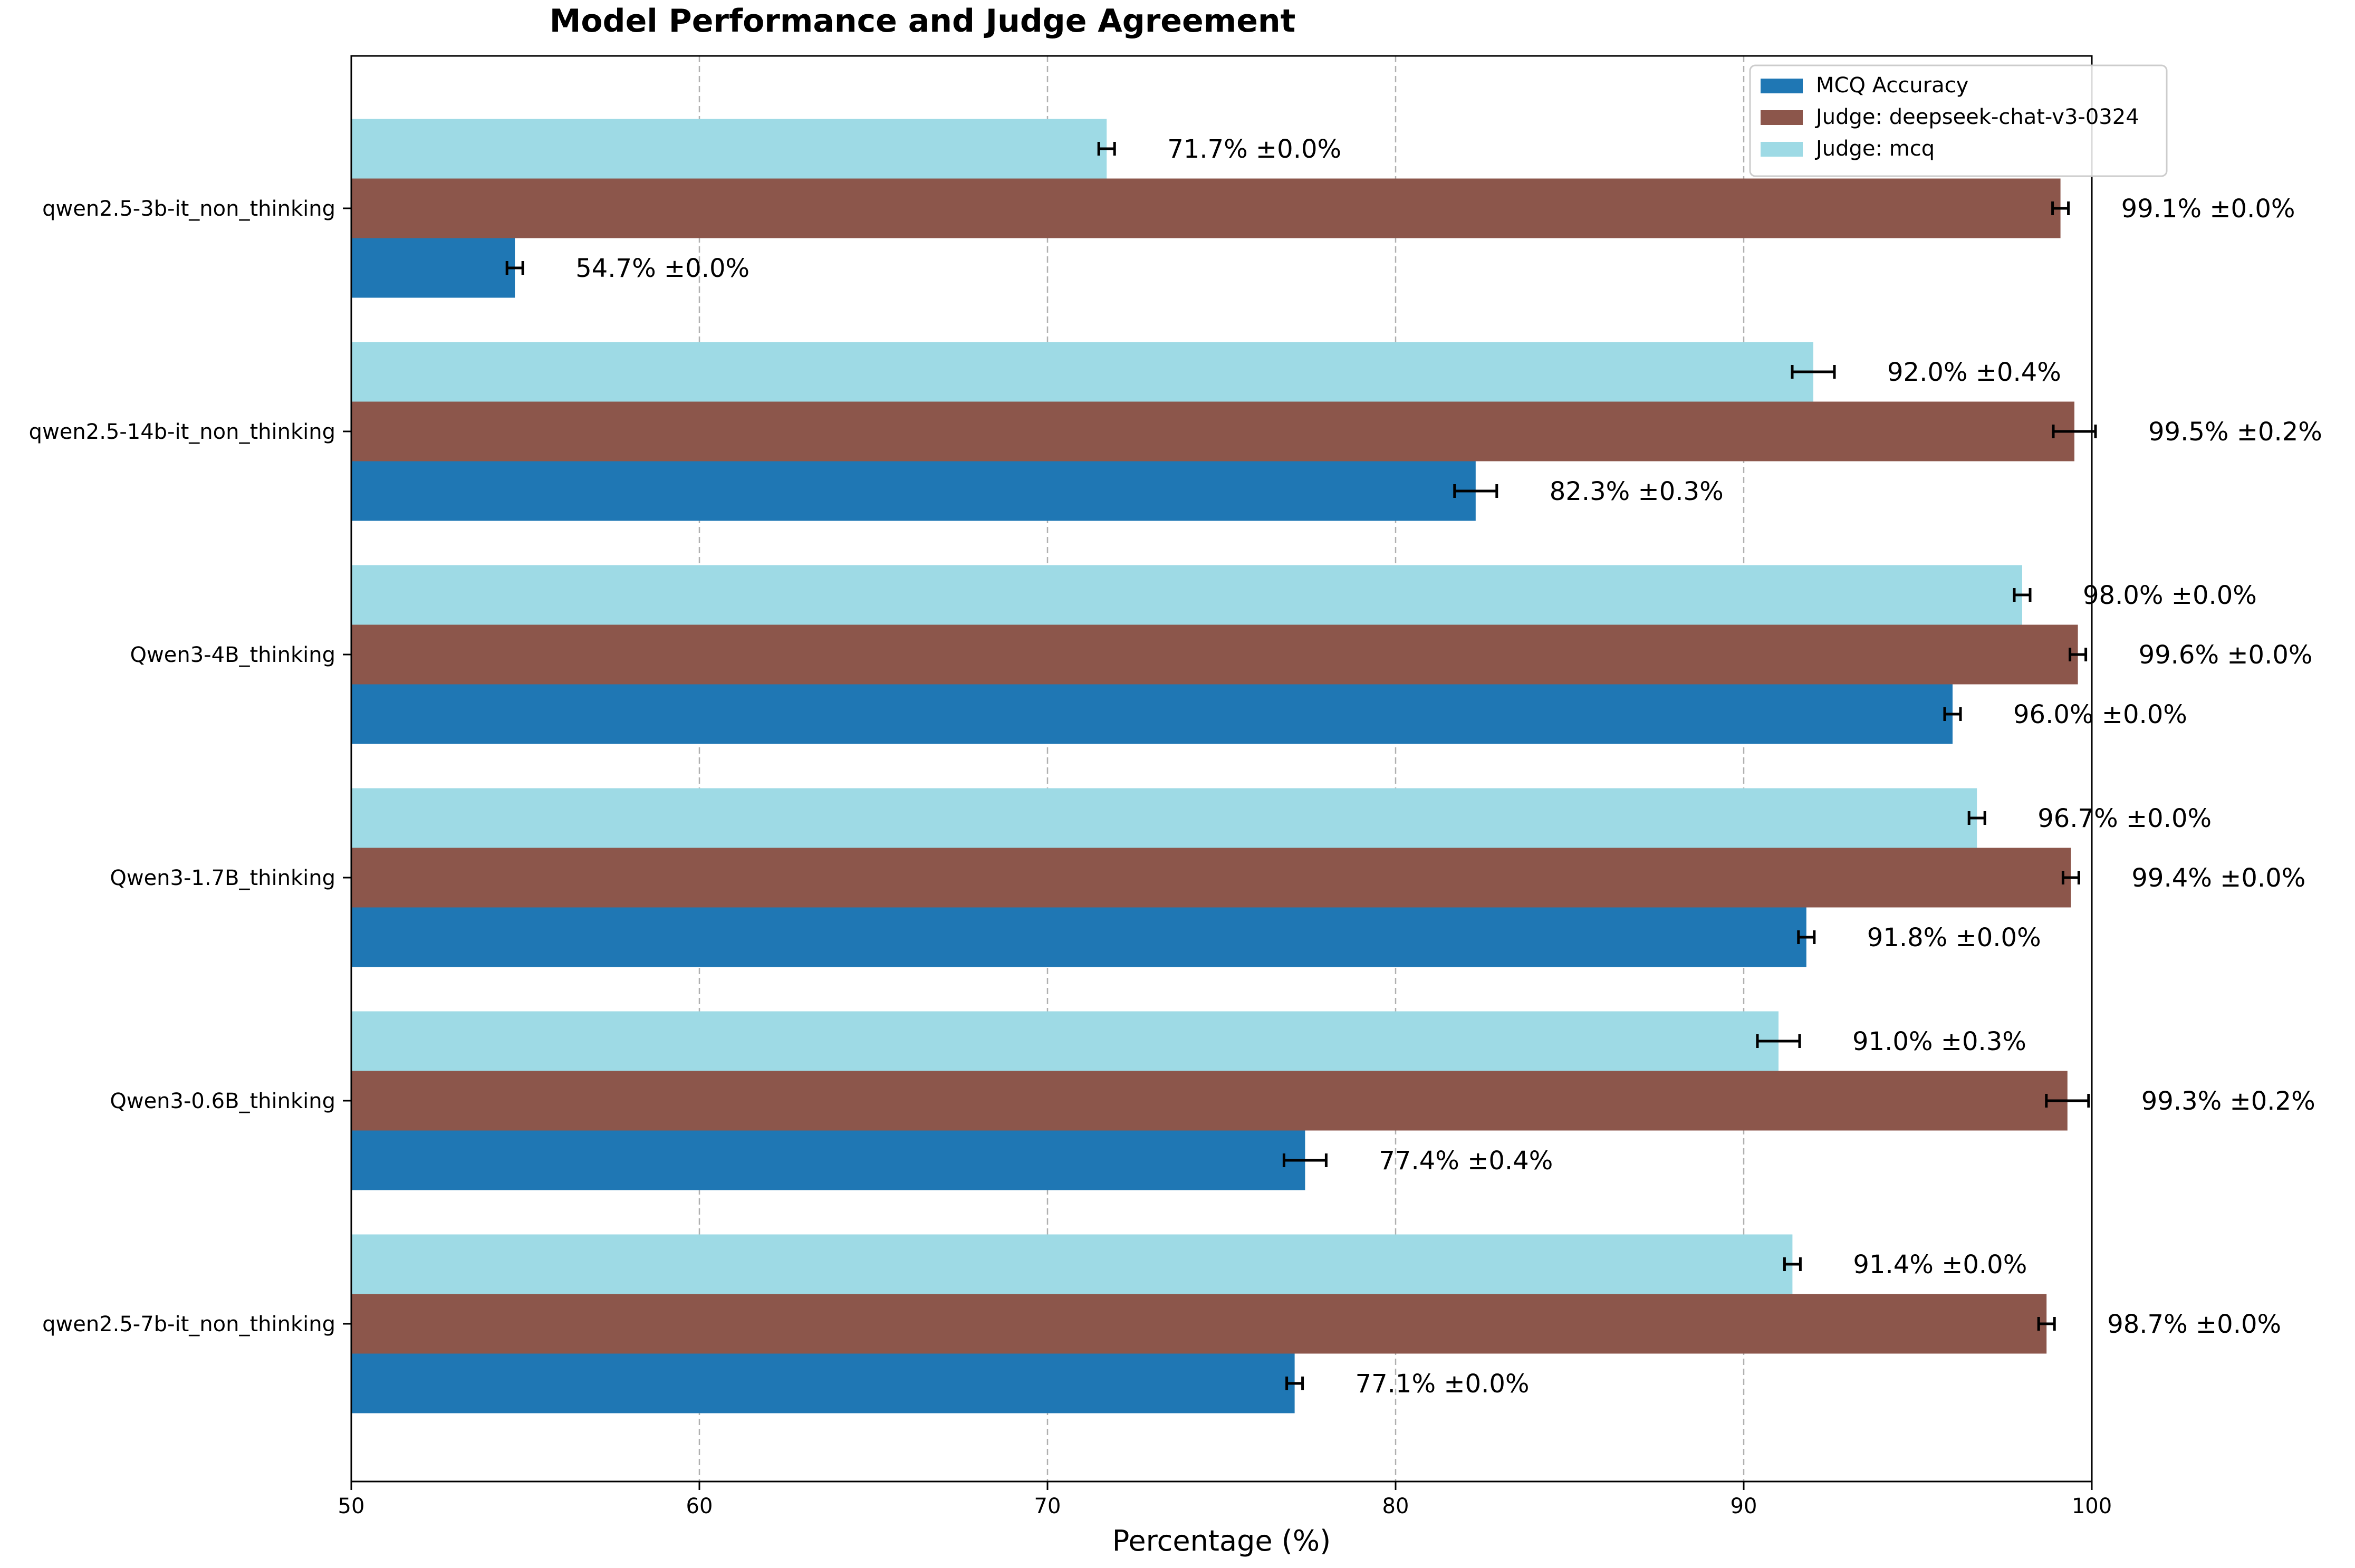 The image size is (2355, 1568). Describe the element at coordinates (2208, 209) in the screenshot. I see `data-label: 99.1% ±0.0%` at that location.